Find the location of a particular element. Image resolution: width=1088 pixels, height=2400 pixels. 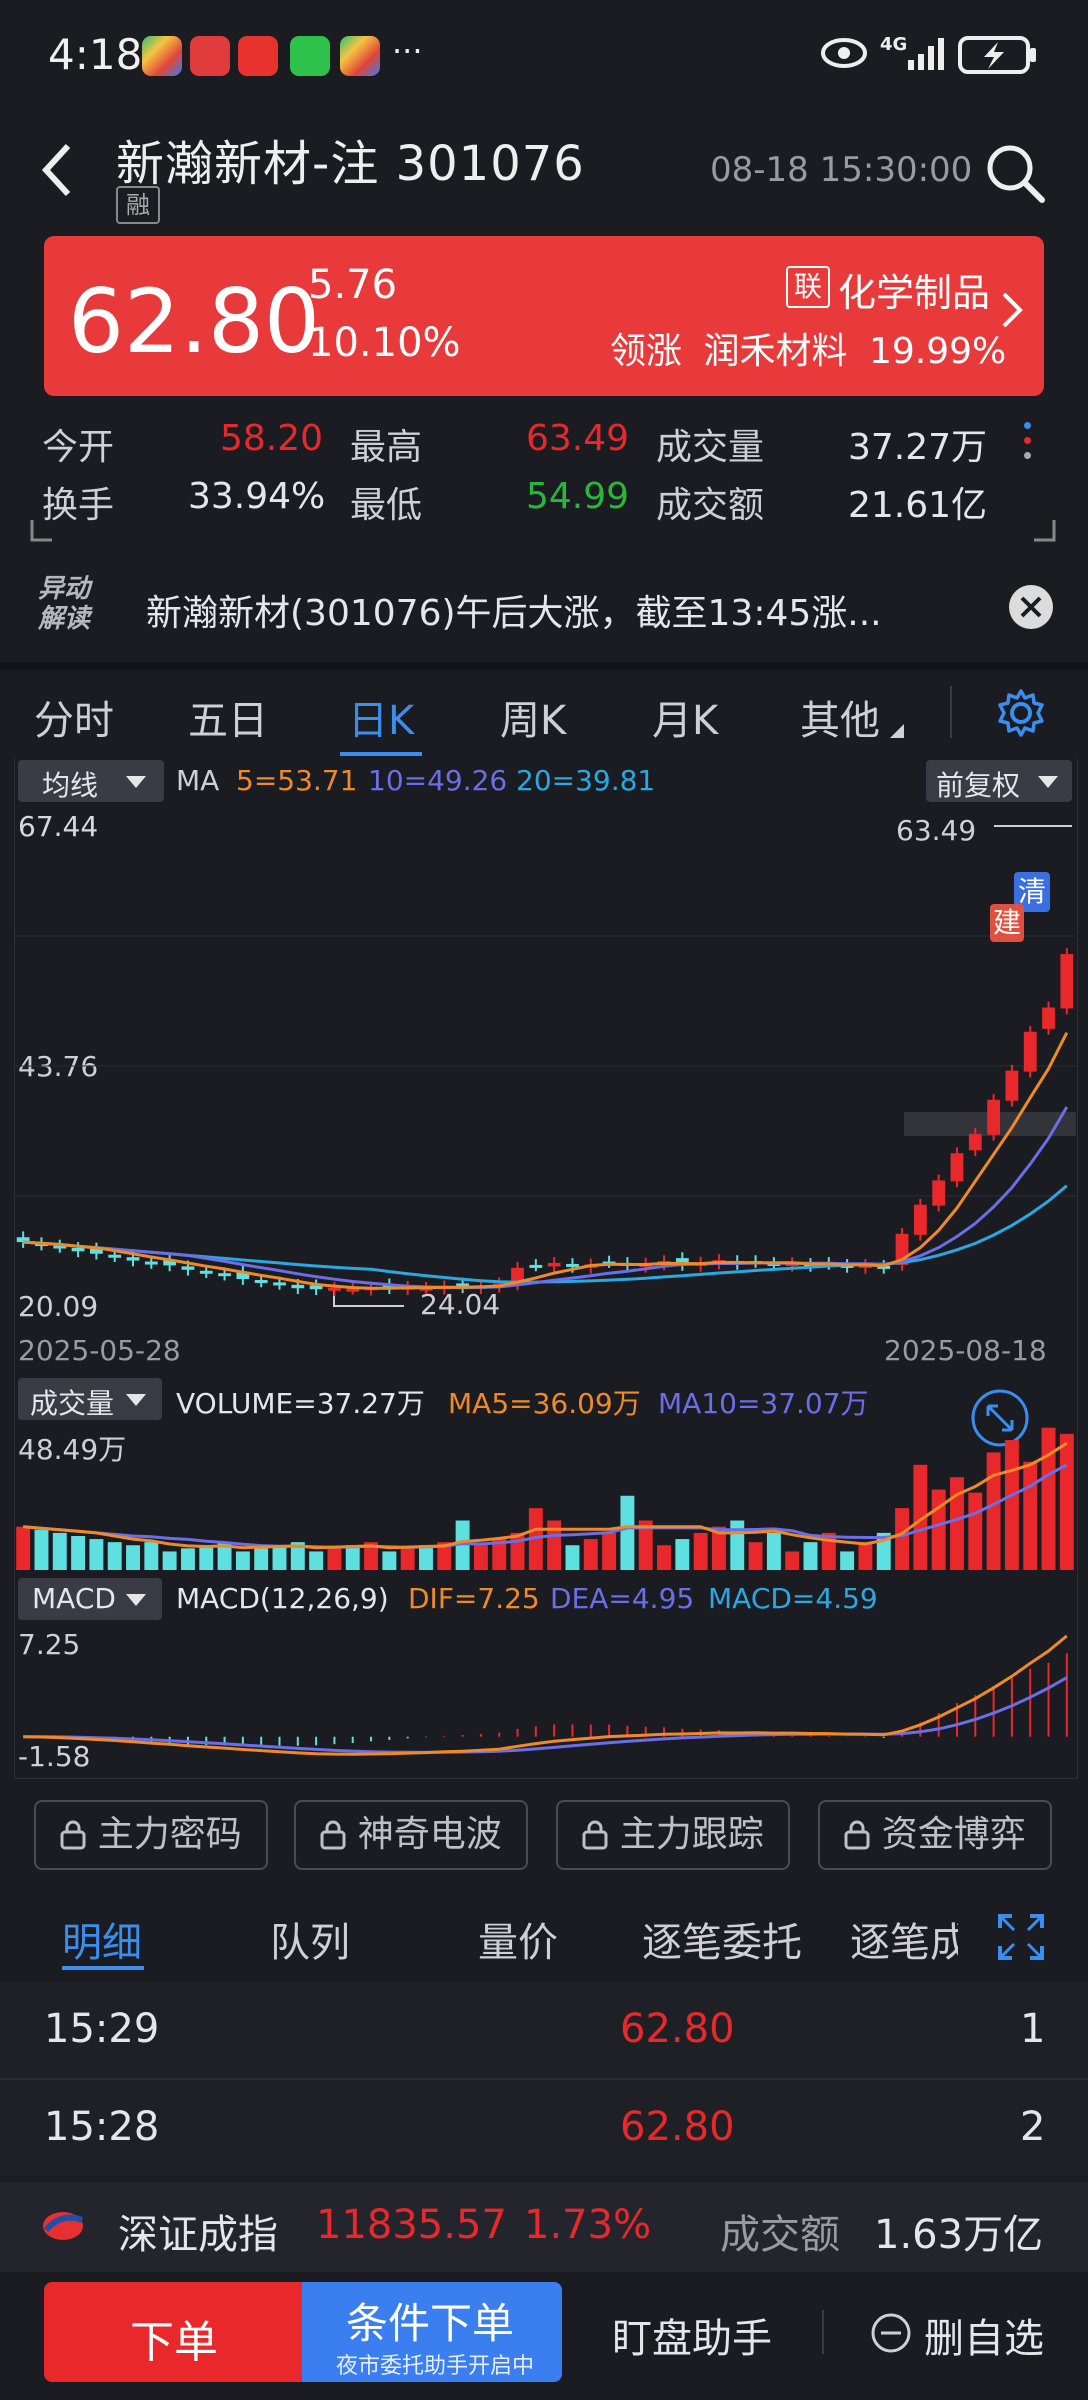

event-marker-jian: 建 is located at coordinates (1007, 923).